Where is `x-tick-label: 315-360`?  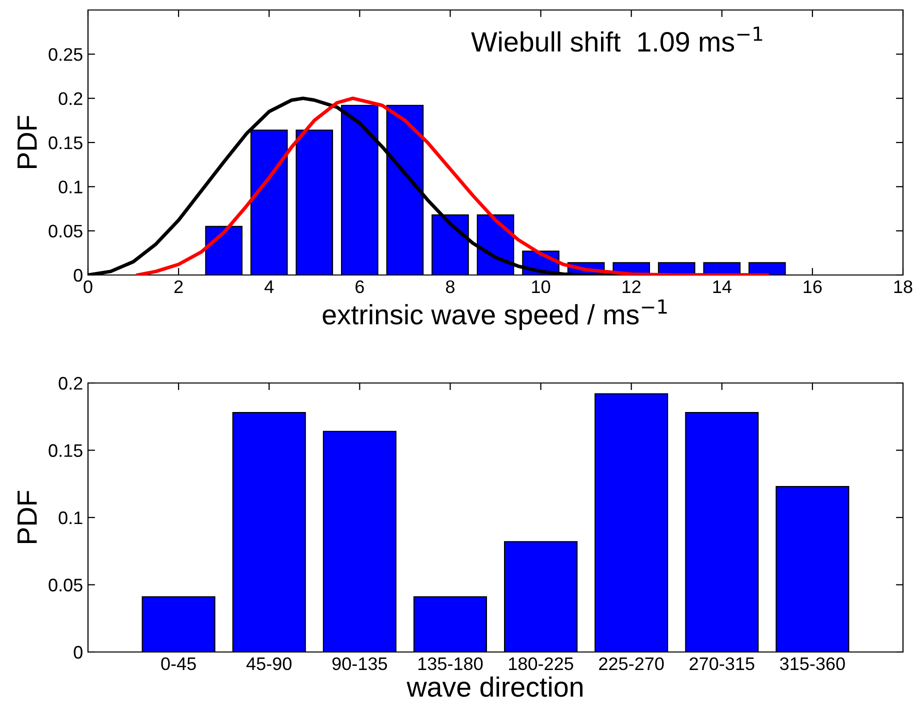 x-tick-label: 315-360 is located at coordinates (812, 663).